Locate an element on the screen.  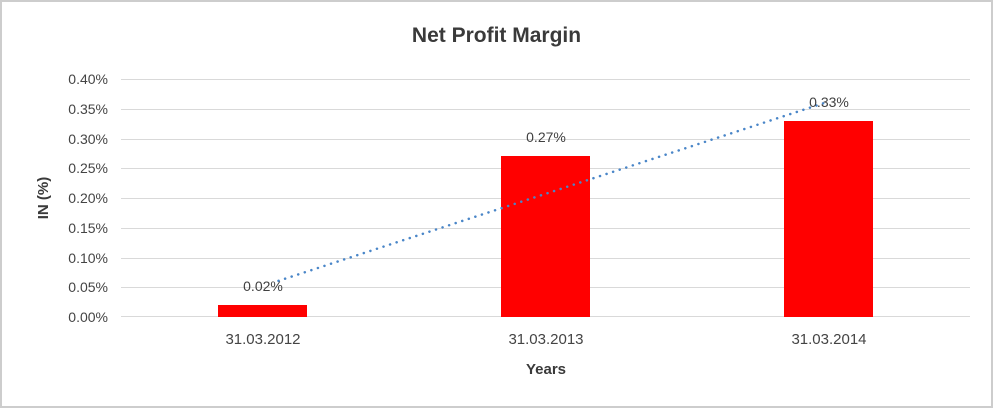
y-tick-label: 0.30% is located at coordinates (88, 139).